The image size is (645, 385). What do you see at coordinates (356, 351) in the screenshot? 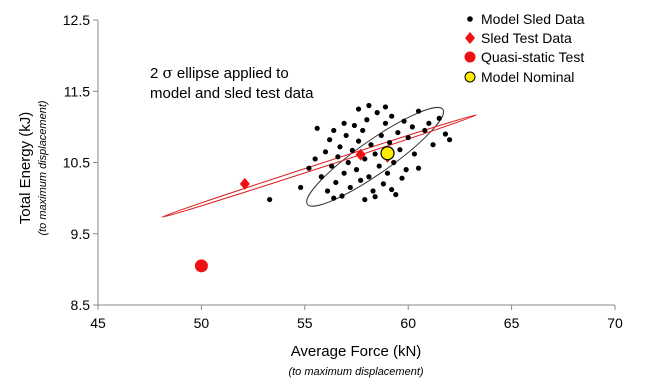
I see `x-axis-title: Average Force (kN)` at bounding box center [356, 351].